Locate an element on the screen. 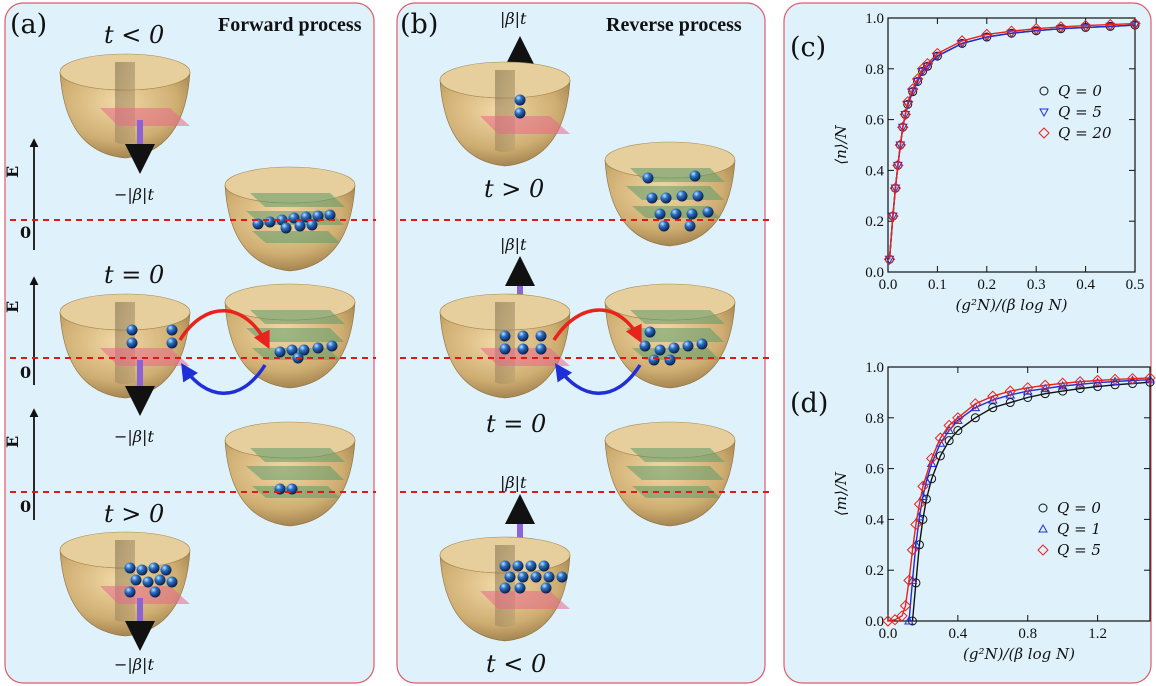 This screenshot has height=686, width=1156. panel-a-title: Forward process is located at coordinates (290, 25).